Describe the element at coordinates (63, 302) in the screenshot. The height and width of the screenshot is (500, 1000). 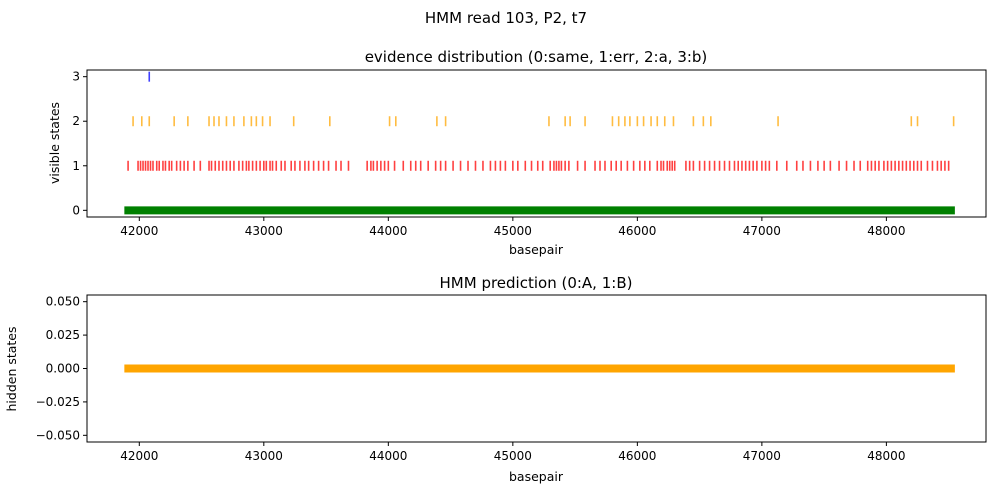
I see `prediction-y-tick-label: 0.050` at that location.